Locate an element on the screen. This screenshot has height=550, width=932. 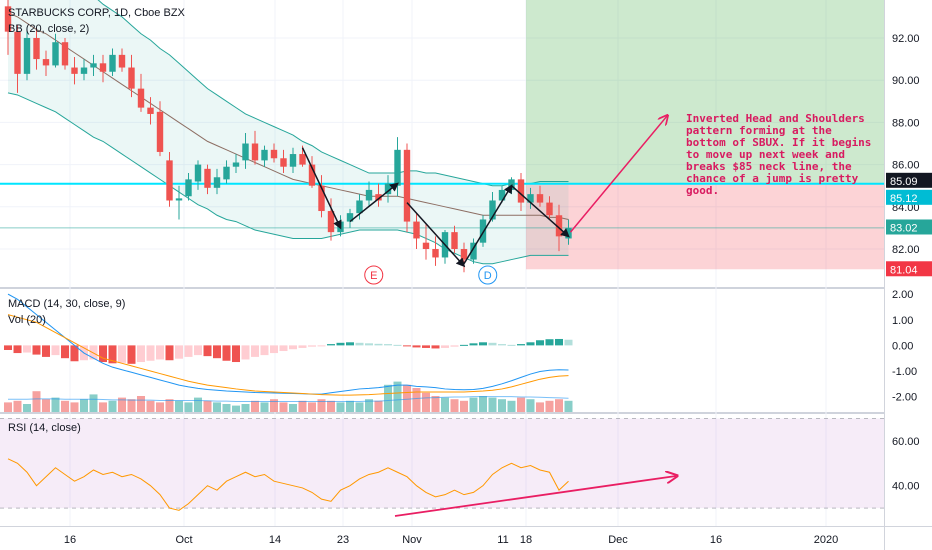
rsi-line is located at coordinates (288, 484).